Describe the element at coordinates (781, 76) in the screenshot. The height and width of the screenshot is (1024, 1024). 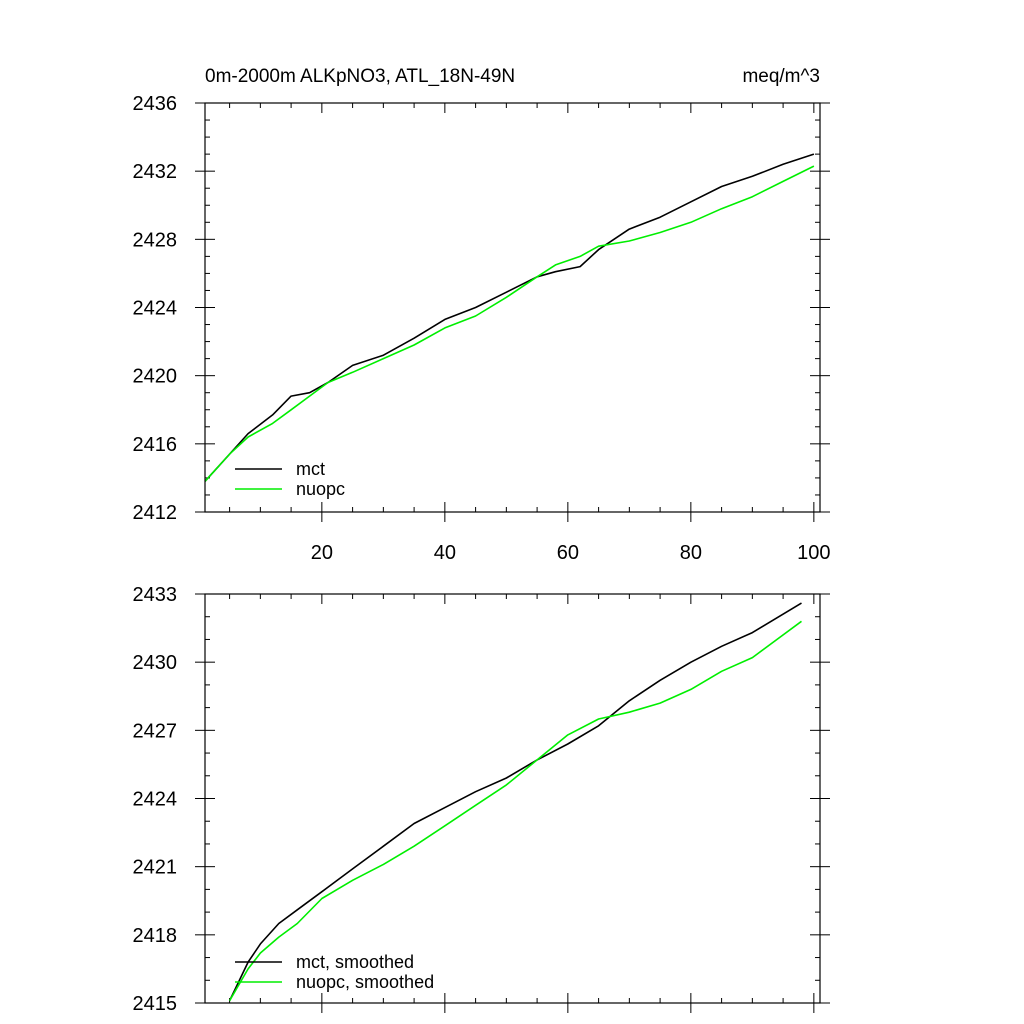
I see `panel-title-units: meq/m^3` at that location.